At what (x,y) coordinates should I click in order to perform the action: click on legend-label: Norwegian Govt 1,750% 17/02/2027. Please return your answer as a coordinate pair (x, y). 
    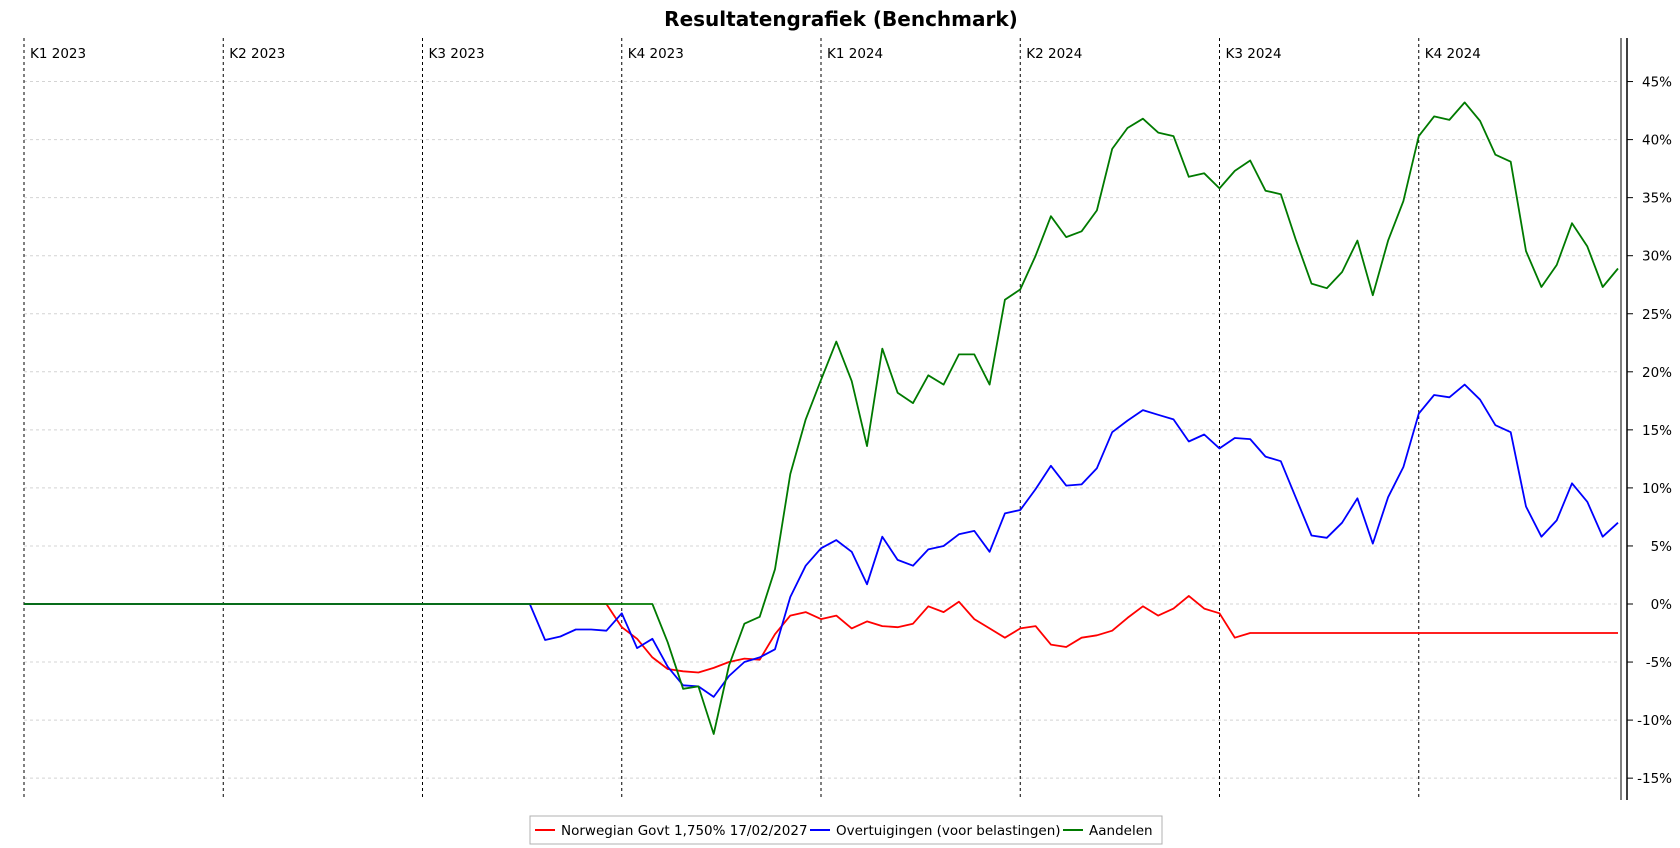
    Looking at the image, I should click on (684, 831).